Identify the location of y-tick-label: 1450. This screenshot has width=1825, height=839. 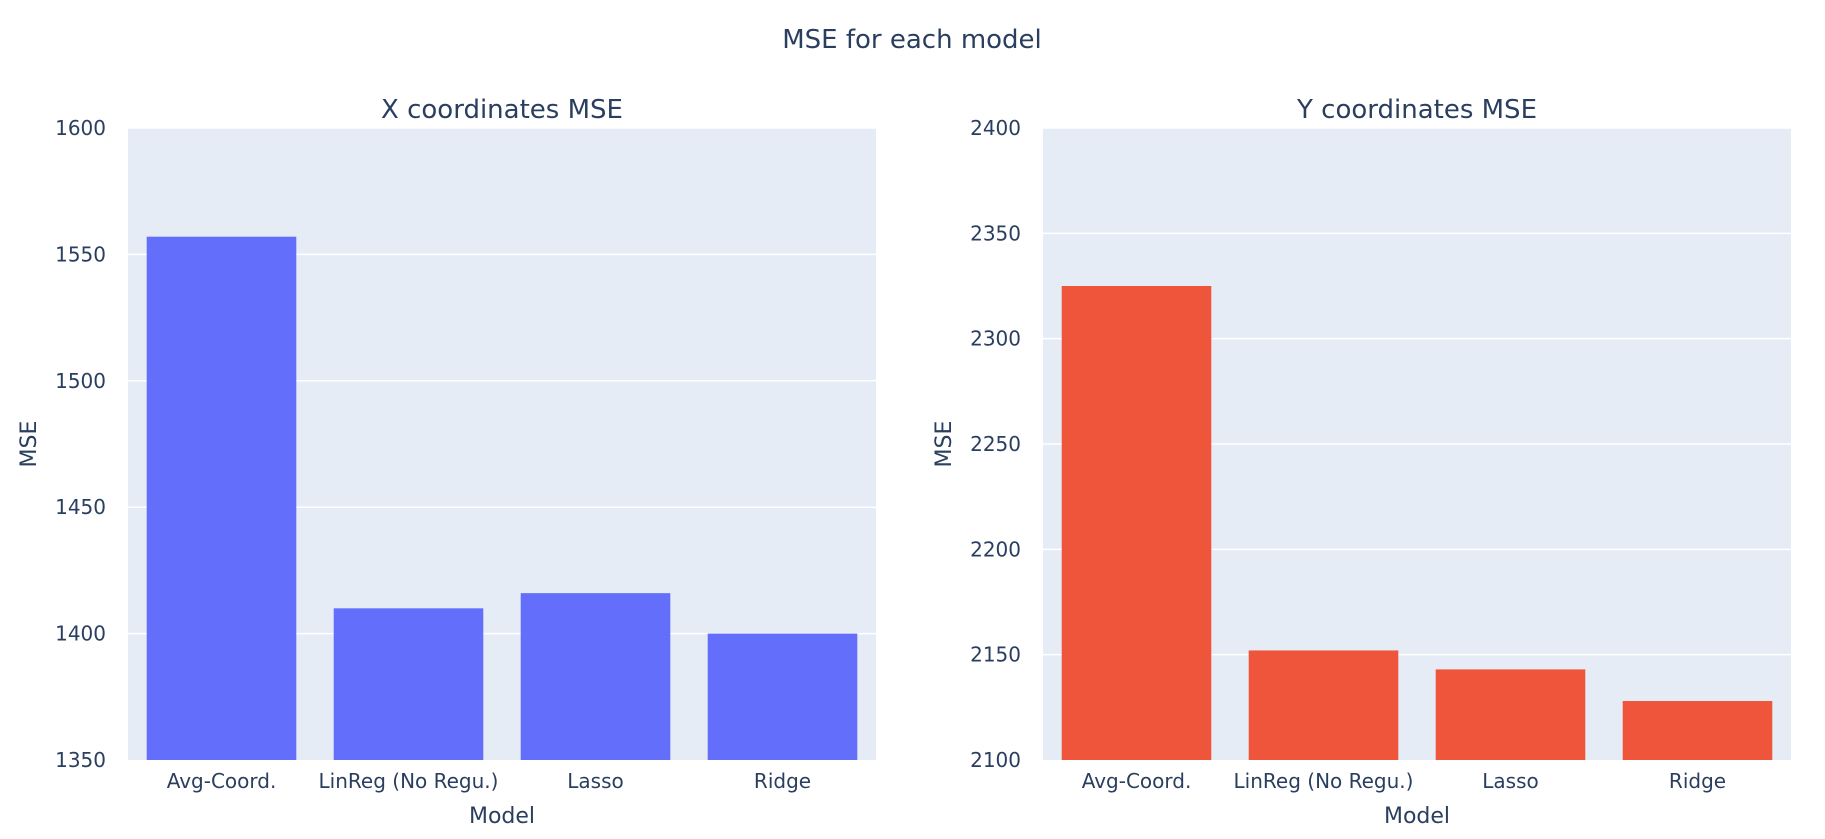
(80, 507).